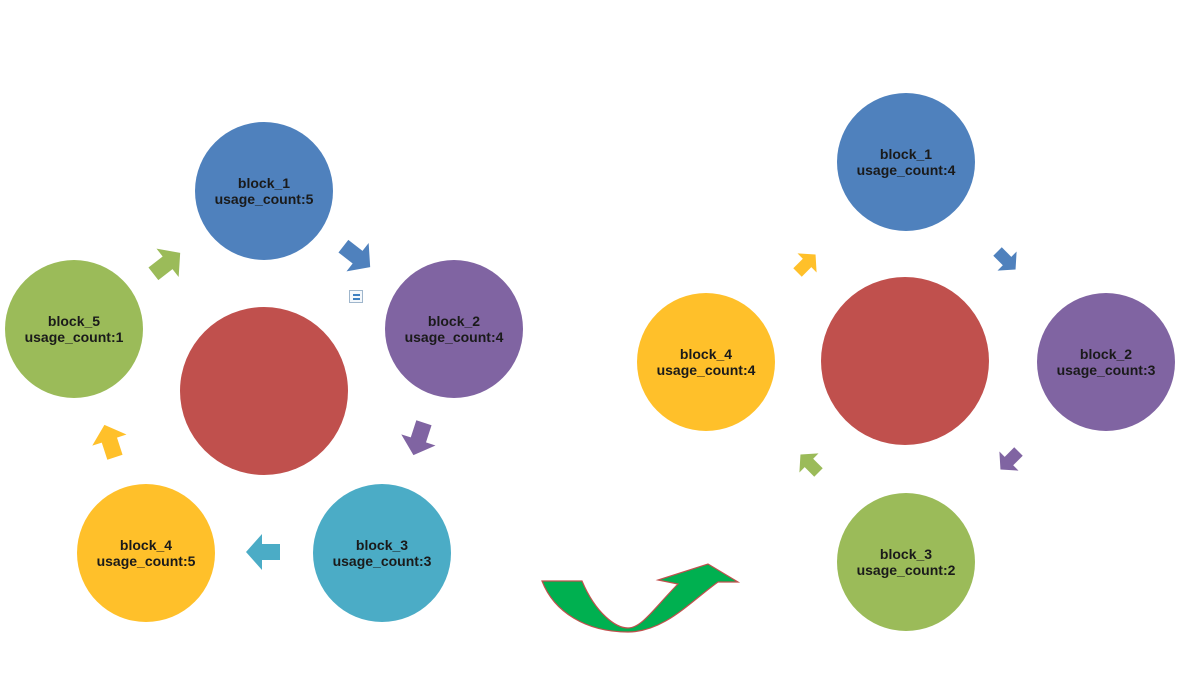 This screenshot has width=1179, height=693. I want to click on right-block-2: block_2 usage_count:3, so click(1106, 362).